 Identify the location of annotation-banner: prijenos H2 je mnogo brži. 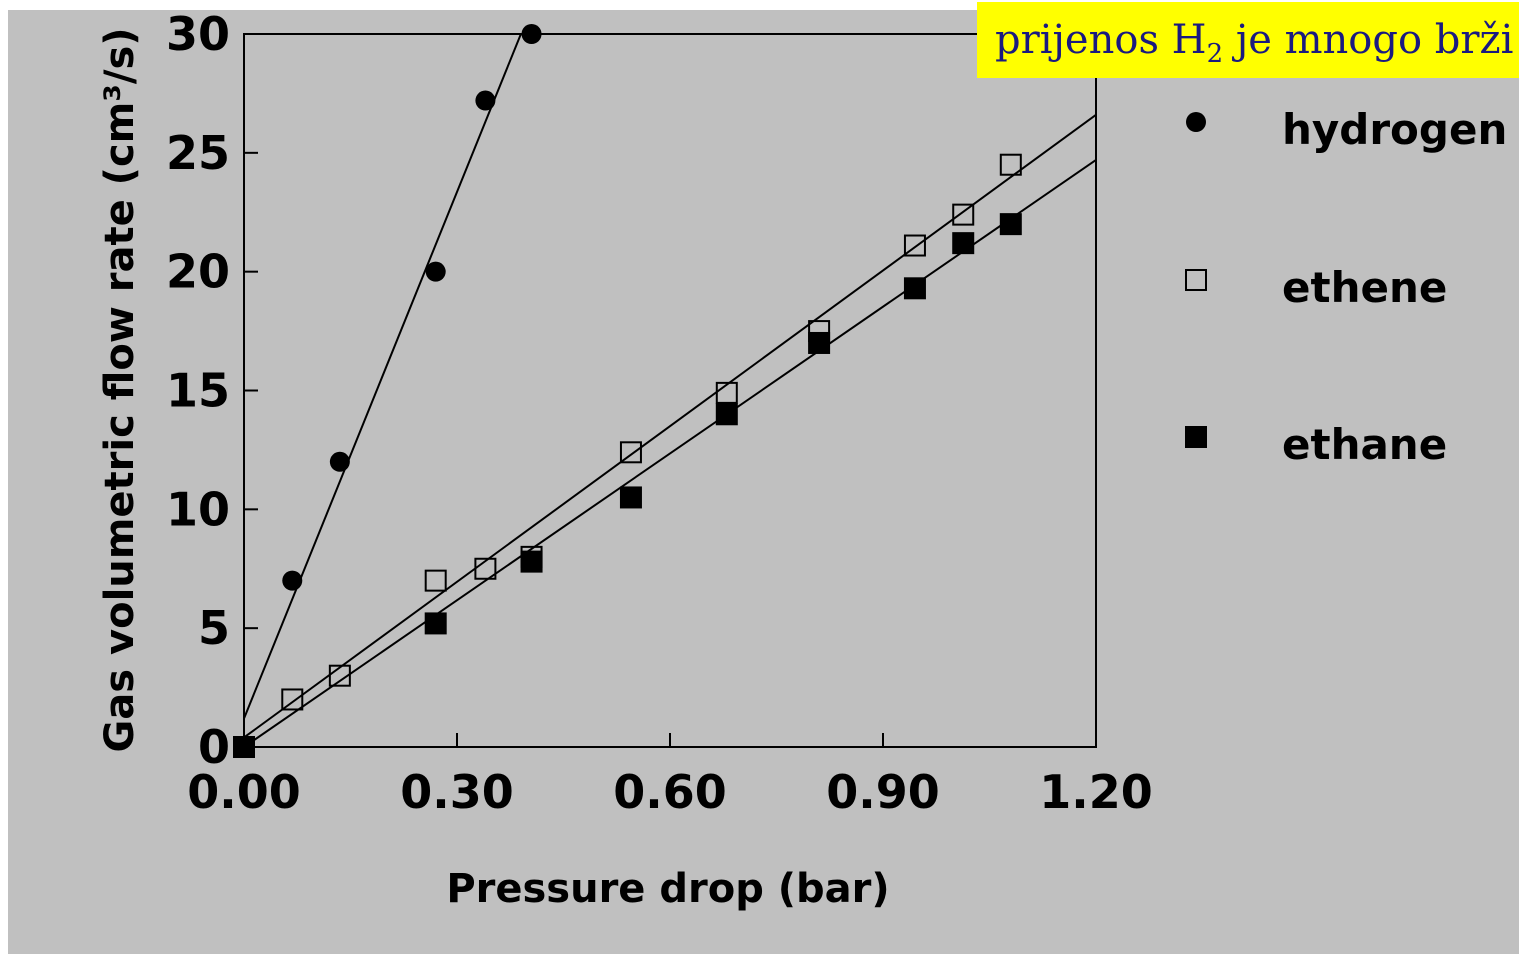
(1248, 40).